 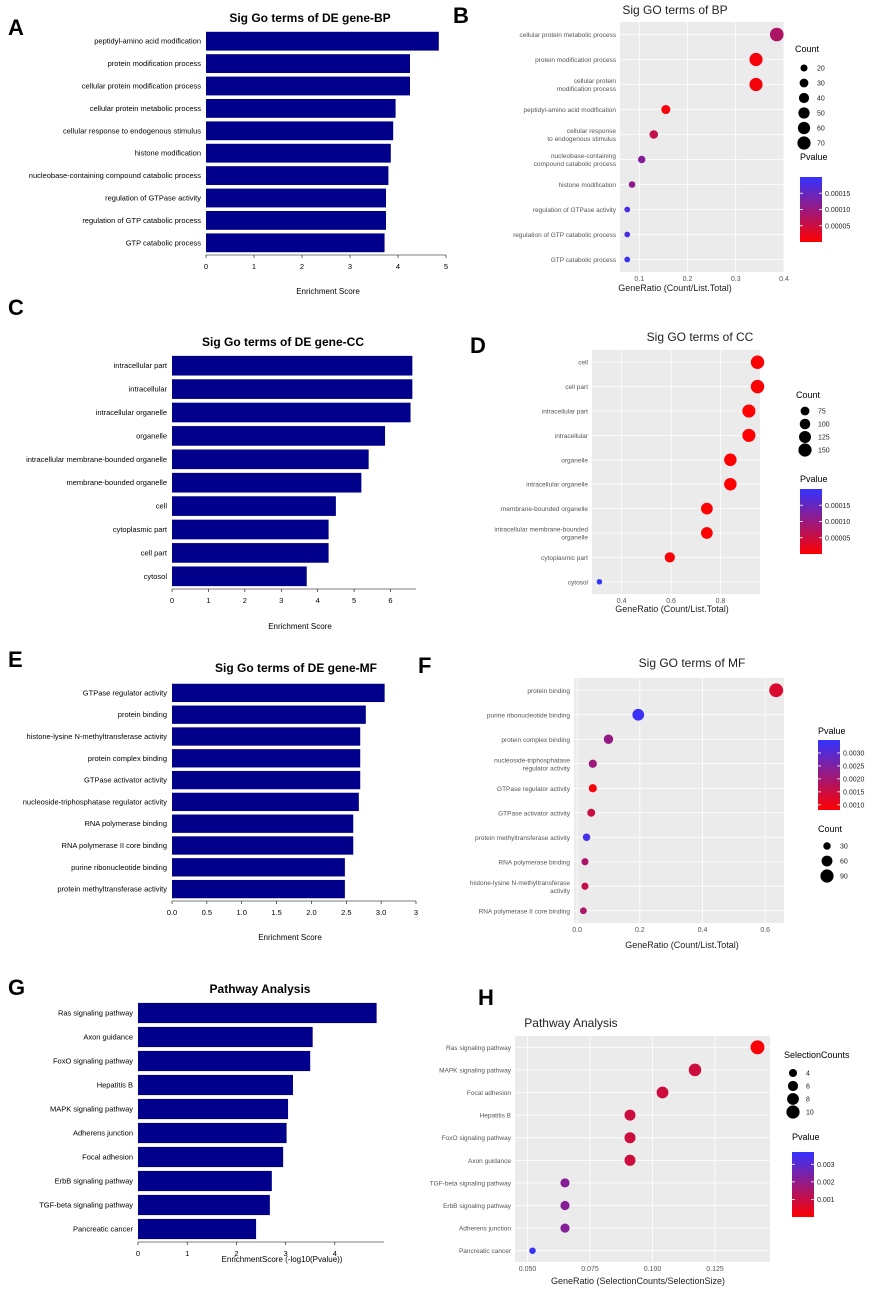 I want to click on size-legend: Count 75 100 125 150, so click(x=813, y=423).